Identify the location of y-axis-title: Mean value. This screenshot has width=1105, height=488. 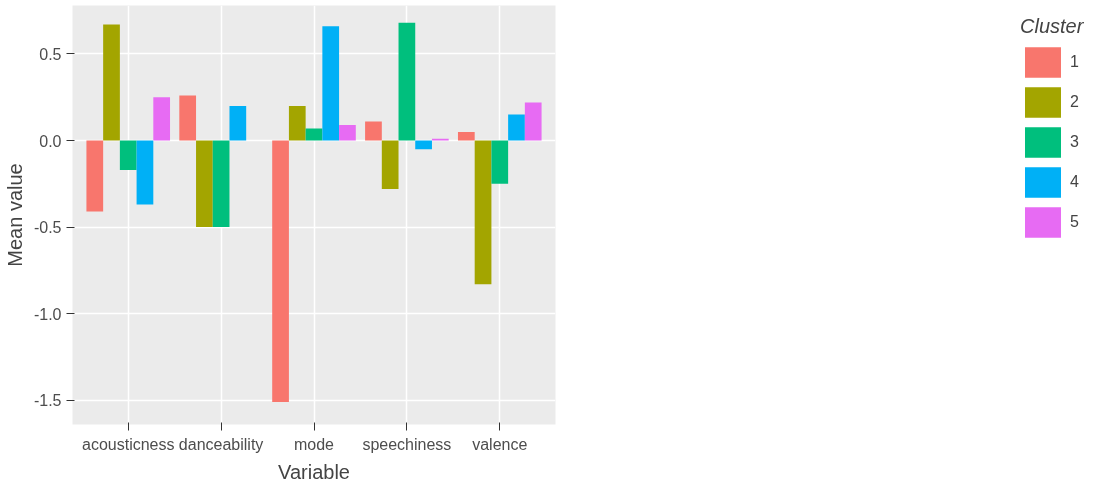
(14, 215).